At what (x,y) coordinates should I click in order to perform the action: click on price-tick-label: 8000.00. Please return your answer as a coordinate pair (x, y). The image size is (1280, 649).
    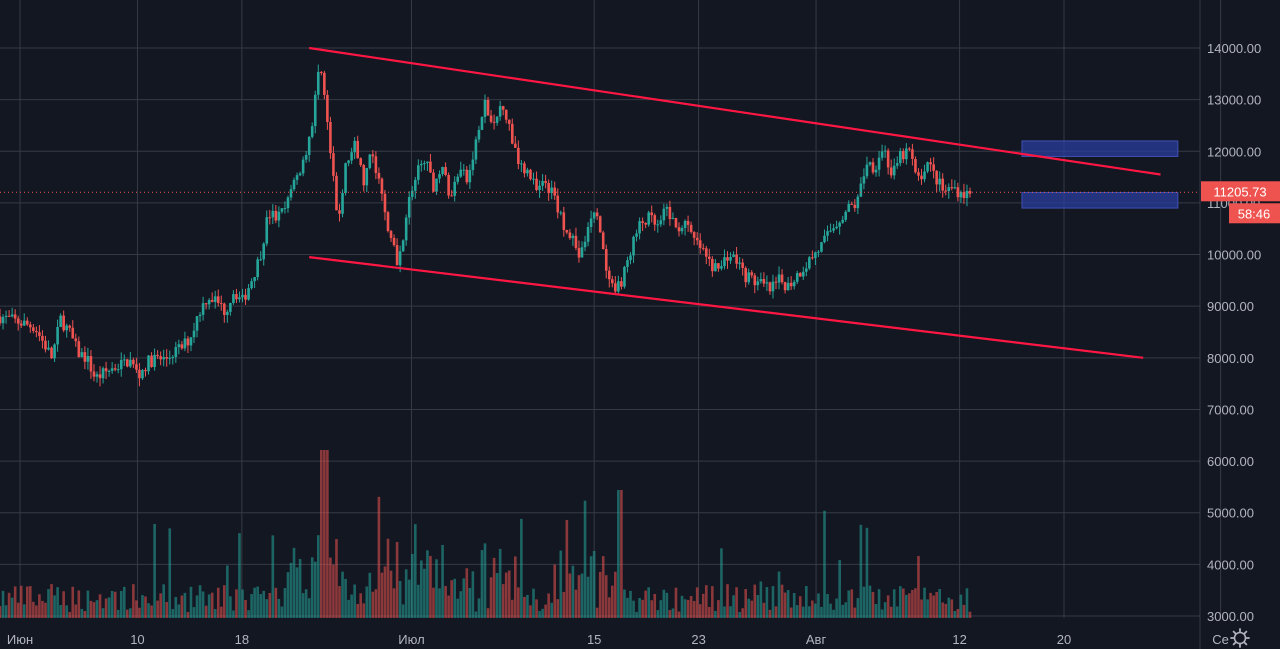
    Looking at the image, I should click on (1230, 358).